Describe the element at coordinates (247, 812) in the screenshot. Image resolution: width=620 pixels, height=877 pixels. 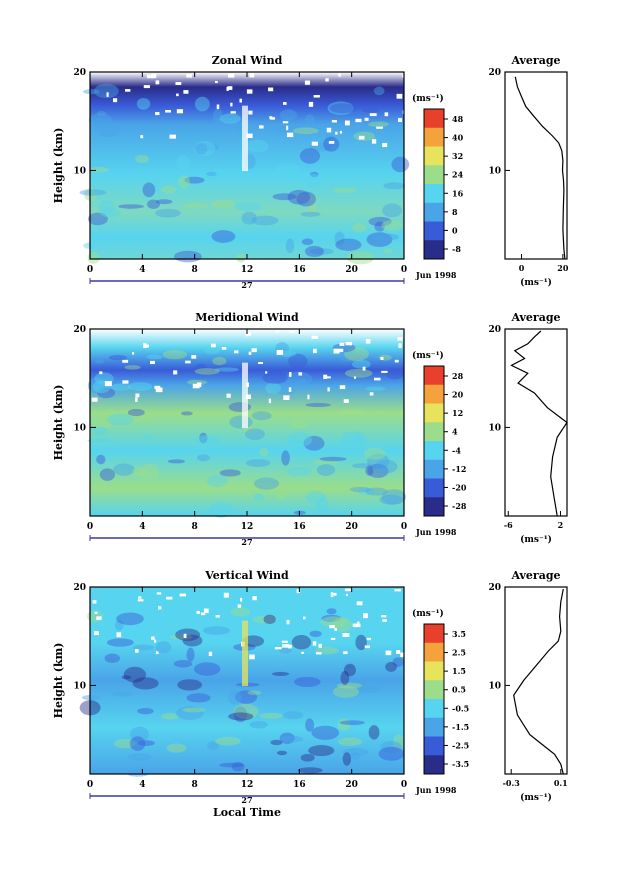
I see `x-axis-label: Local Time` at that location.